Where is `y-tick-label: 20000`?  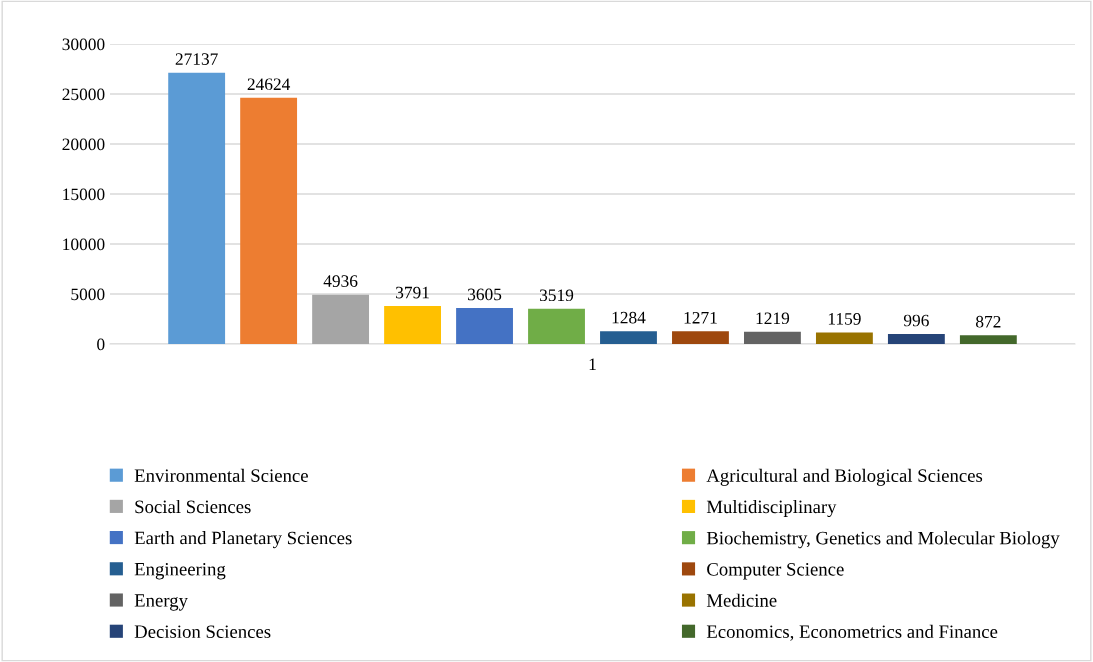 y-tick-label: 20000 is located at coordinates (83, 144).